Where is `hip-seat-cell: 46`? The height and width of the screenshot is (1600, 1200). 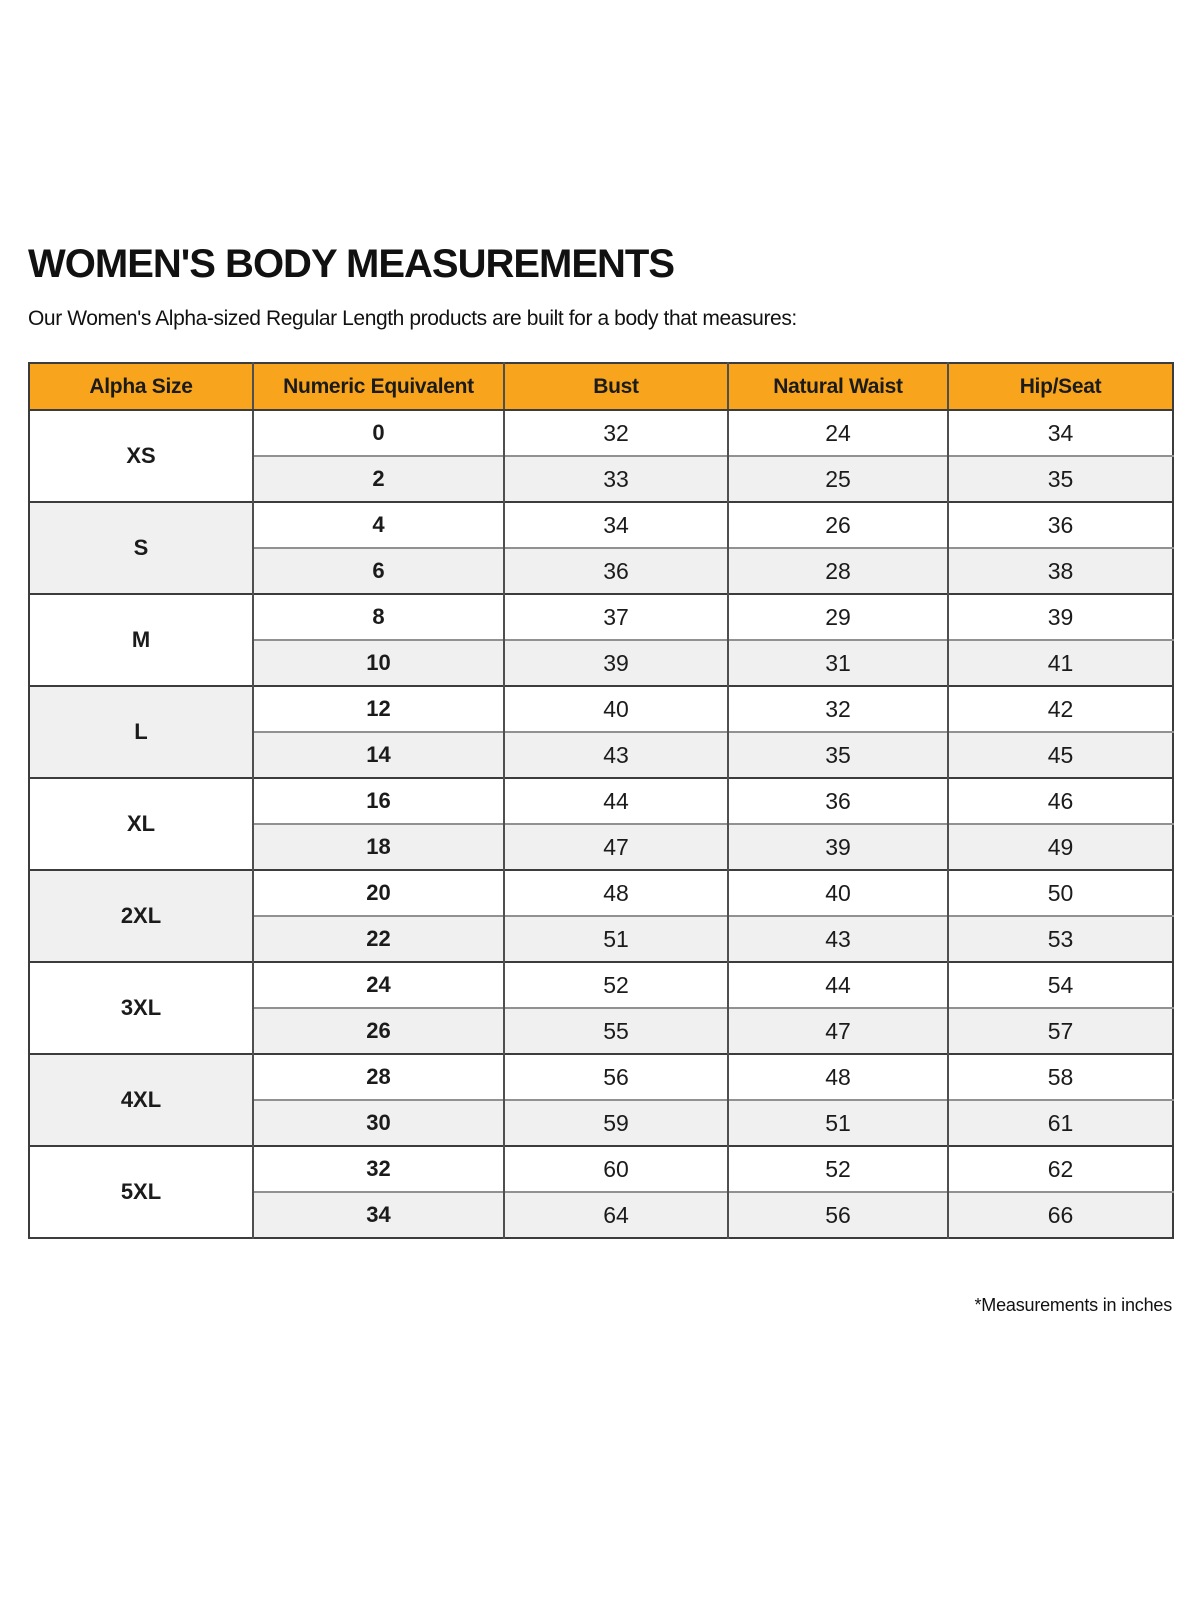 hip-seat-cell: 46 is located at coordinates (1060, 800).